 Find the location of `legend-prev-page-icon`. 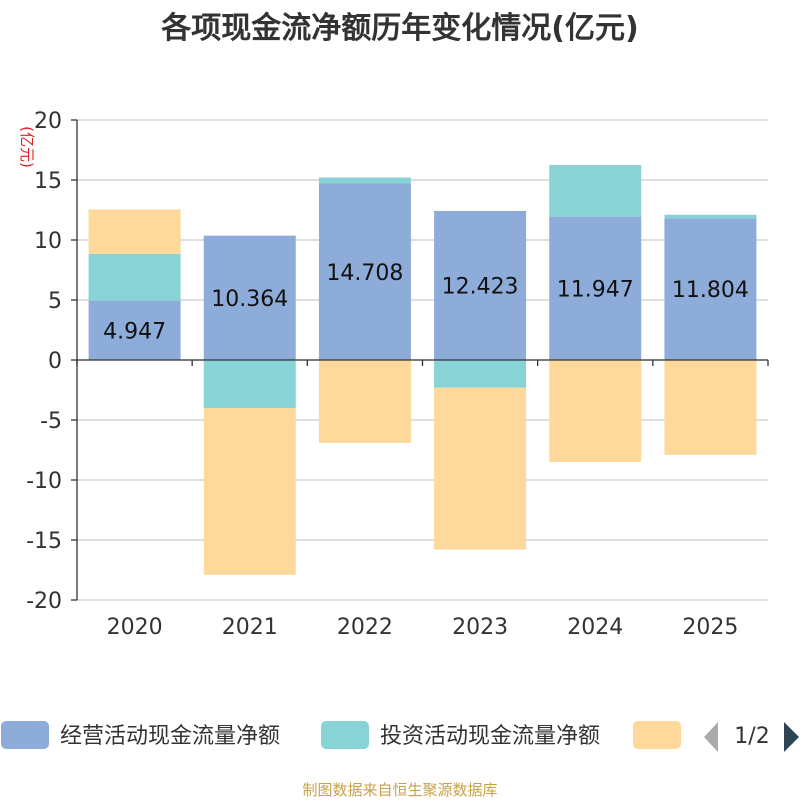

legend-prev-page-icon is located at coordinates (711, 737).